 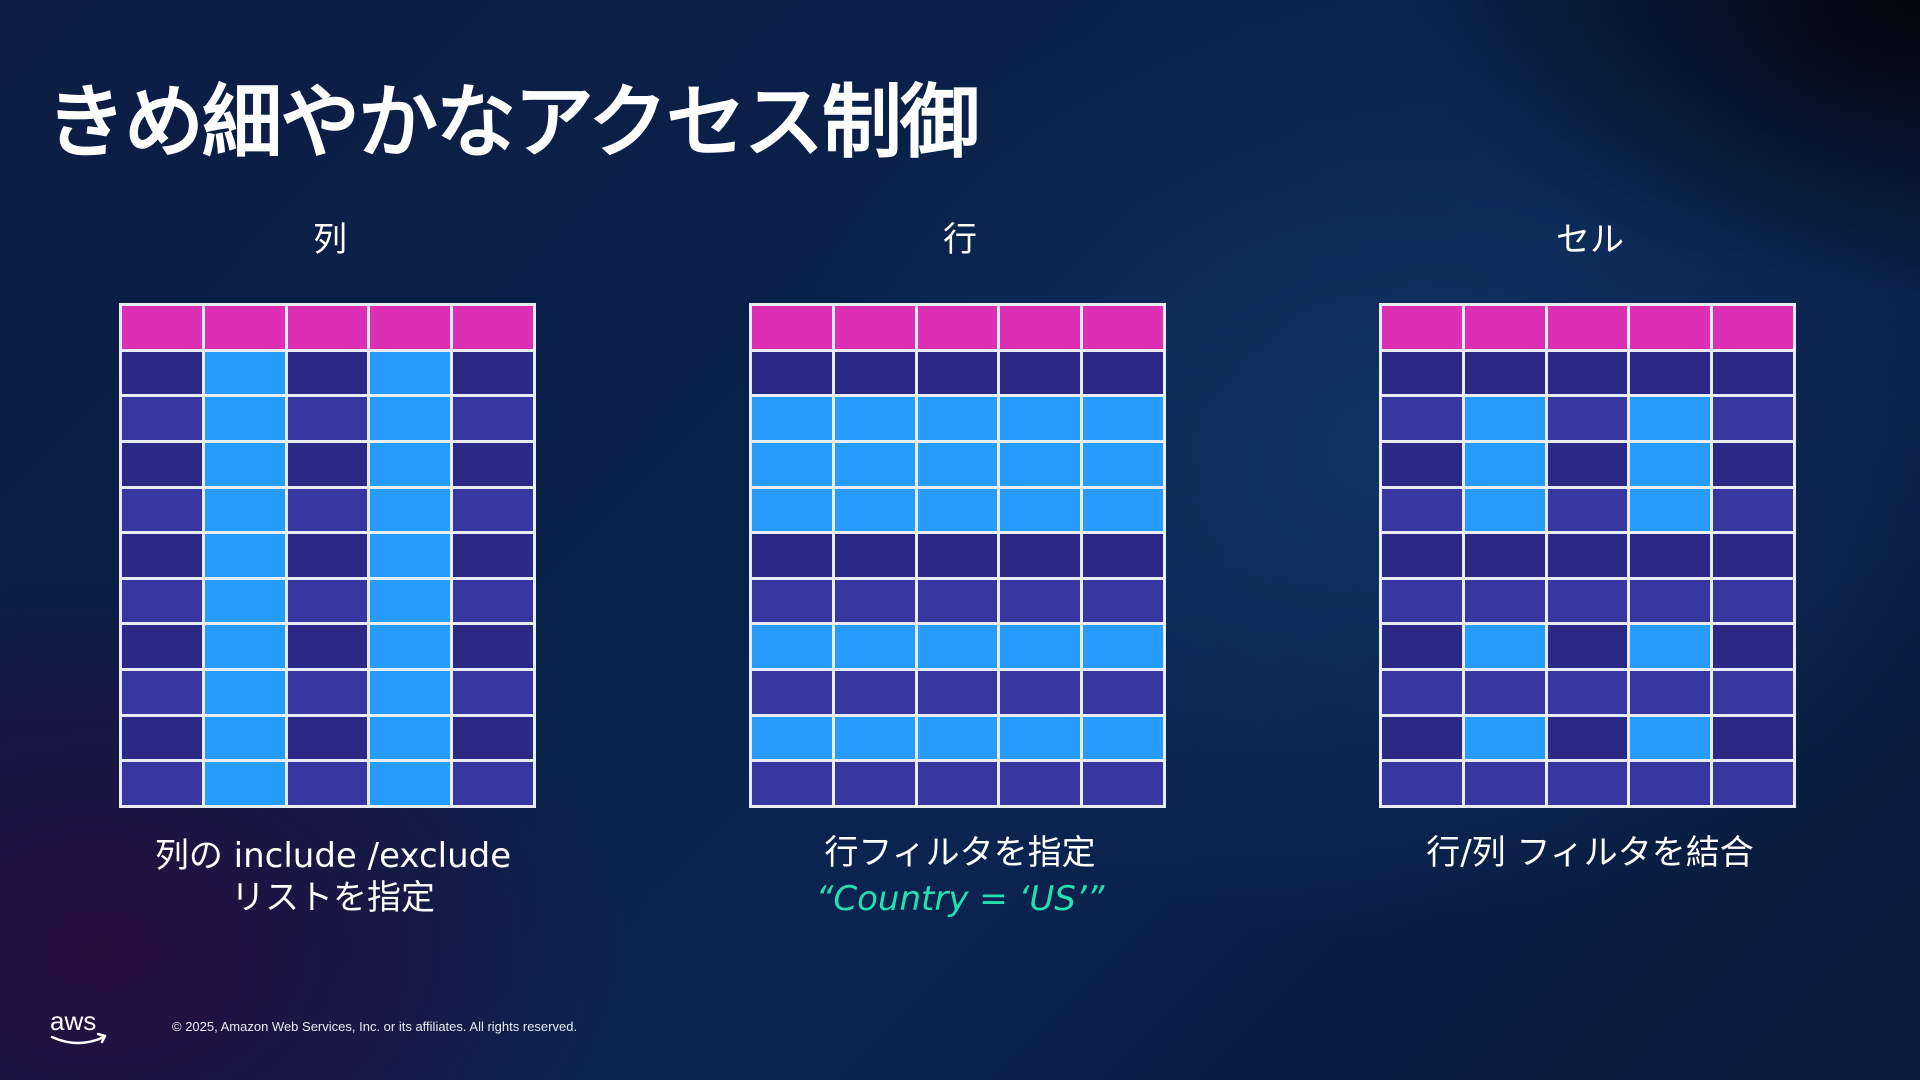 What do you see at coordinates (960, 899) in the screenshot?
I see `filter-expression: “Country = ‘US’”` at bounding box center [960, 899].